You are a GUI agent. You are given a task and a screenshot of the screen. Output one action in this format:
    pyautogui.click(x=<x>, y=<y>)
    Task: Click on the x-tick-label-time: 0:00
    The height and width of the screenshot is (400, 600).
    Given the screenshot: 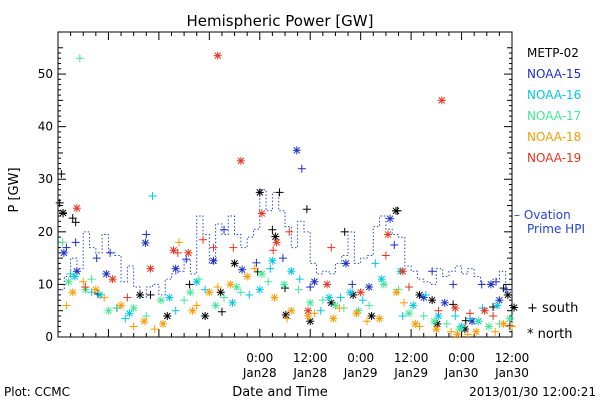 What is the action you would take?
    pyautogui.click(x=360, y=358)
    